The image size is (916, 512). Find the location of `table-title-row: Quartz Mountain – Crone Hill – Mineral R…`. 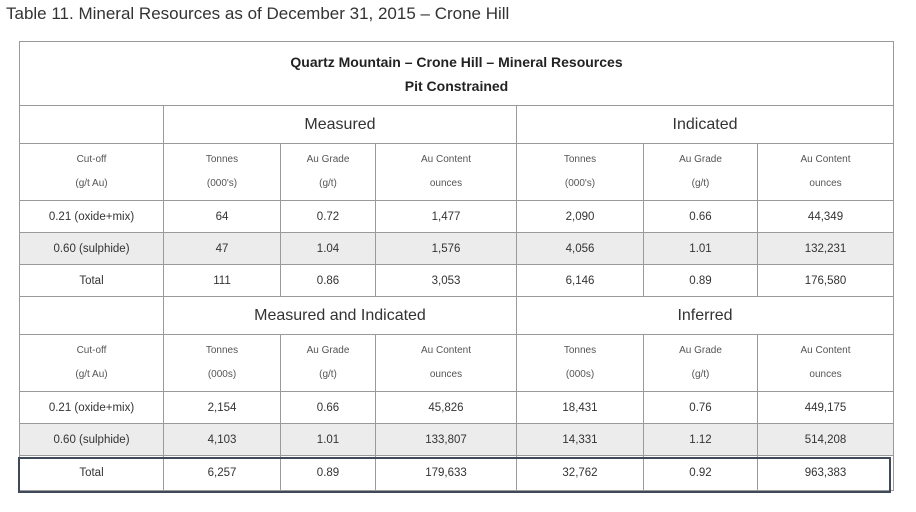

table-title-row: Quartz Mountain – Crone Hill – Mineral R… is located at coordinates (456, 73).